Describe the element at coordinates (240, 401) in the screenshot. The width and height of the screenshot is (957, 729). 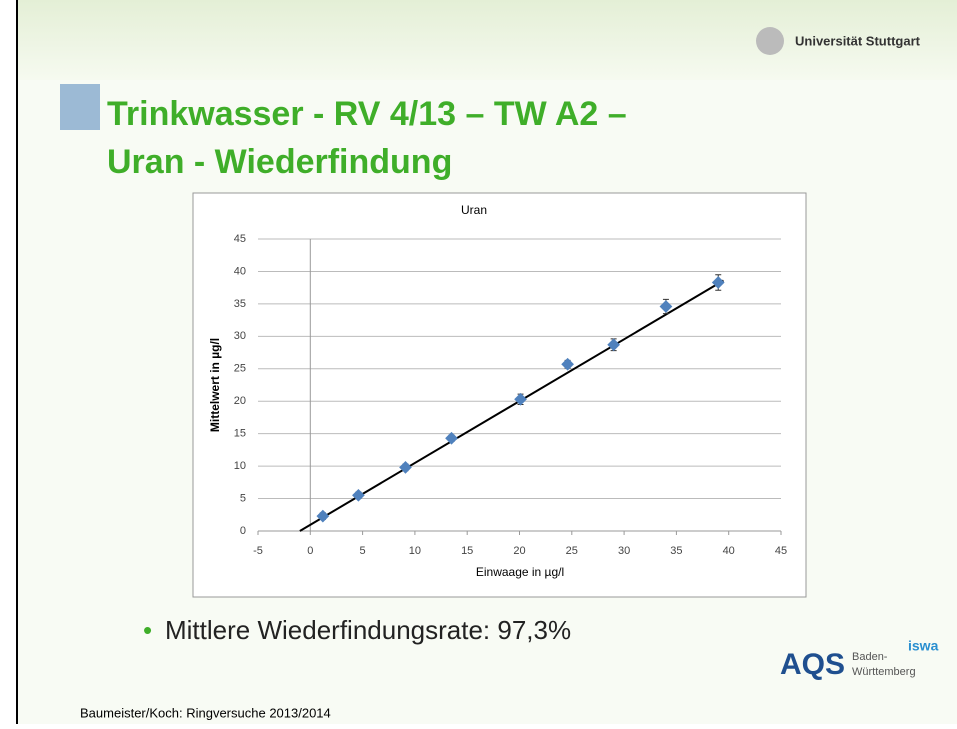
I see `y-tick-label: 20` at that location.